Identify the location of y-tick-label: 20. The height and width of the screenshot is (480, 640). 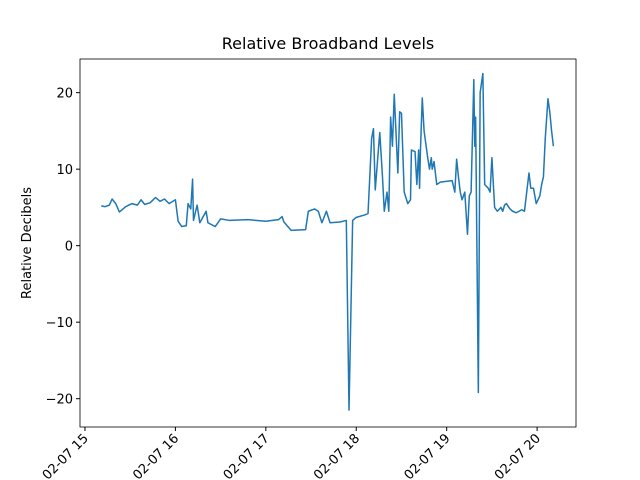
(64, 94).